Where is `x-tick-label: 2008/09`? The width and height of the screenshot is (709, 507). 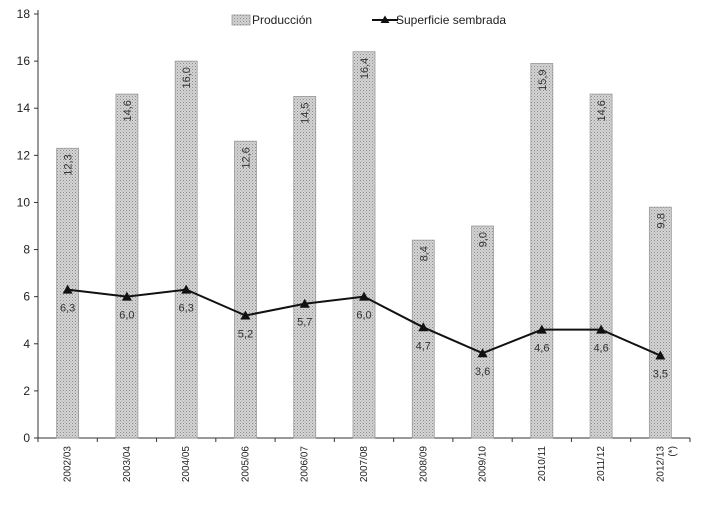
x-tick-label: 2008/09 is located at coordinates (423, 464).